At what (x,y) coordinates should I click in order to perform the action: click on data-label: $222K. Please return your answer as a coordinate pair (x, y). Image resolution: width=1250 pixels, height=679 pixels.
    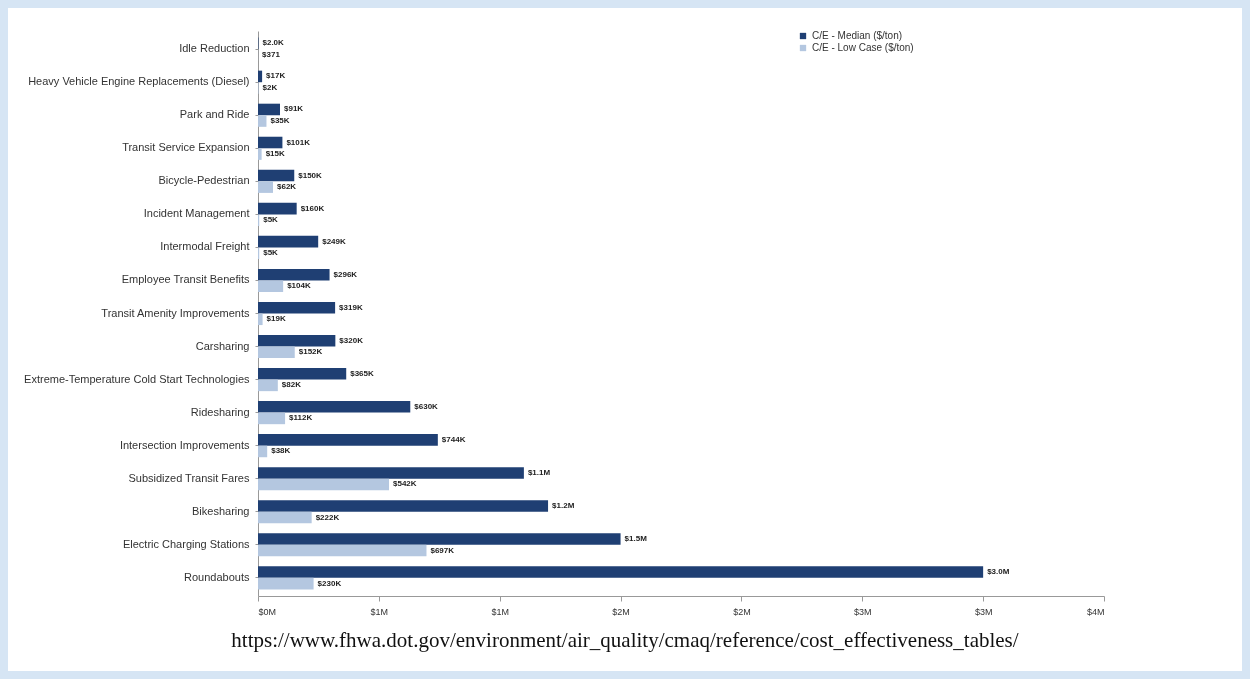
    Looking at the image, I should click on (327, 517).